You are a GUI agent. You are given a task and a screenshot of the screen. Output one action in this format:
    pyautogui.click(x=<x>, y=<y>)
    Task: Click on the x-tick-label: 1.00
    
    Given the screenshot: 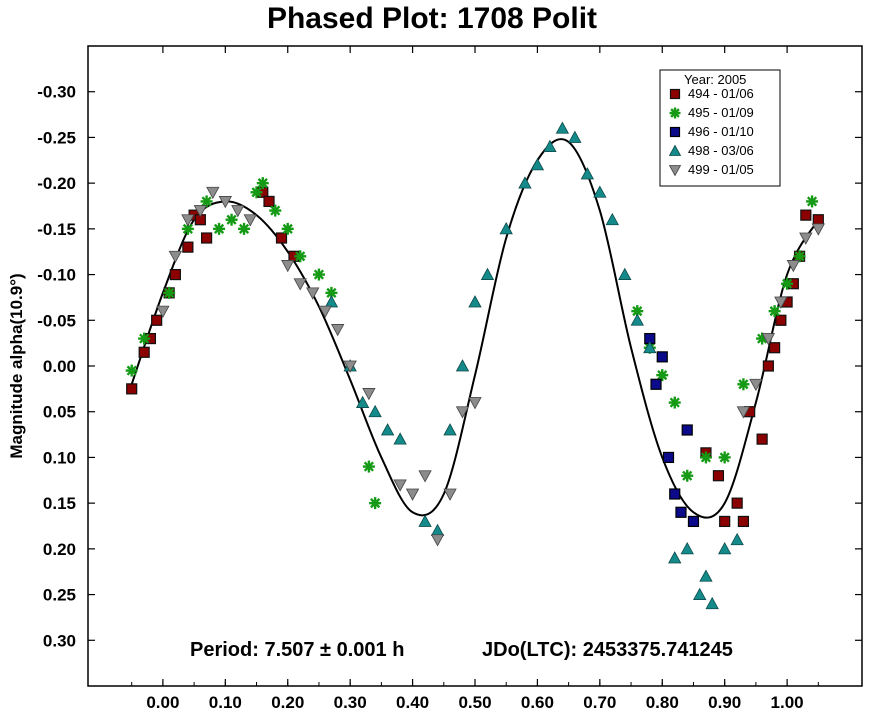 What is the action you would take?
    pyautogui.click(x=787, y=702)
    